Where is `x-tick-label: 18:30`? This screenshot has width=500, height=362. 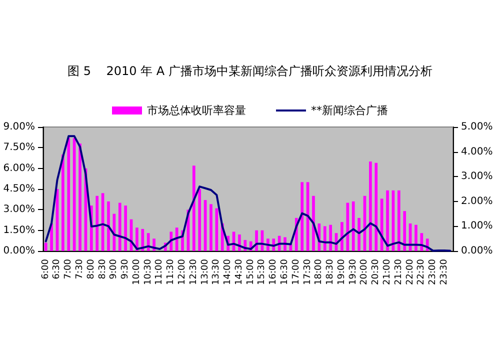 x-tick-label: 18:30 is located at coordinates (331, 271).